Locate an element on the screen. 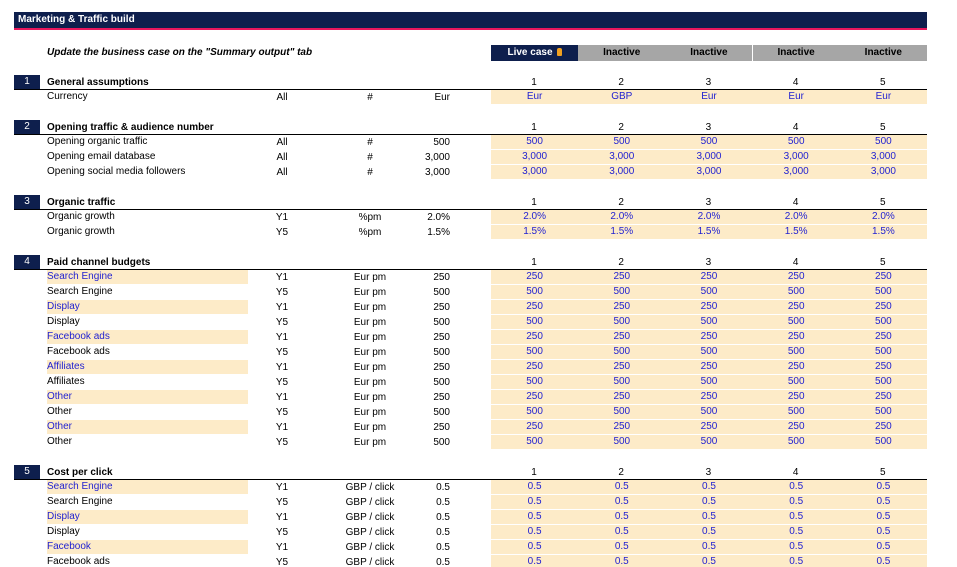  unit: %pm is located at coordinates (370, 217).